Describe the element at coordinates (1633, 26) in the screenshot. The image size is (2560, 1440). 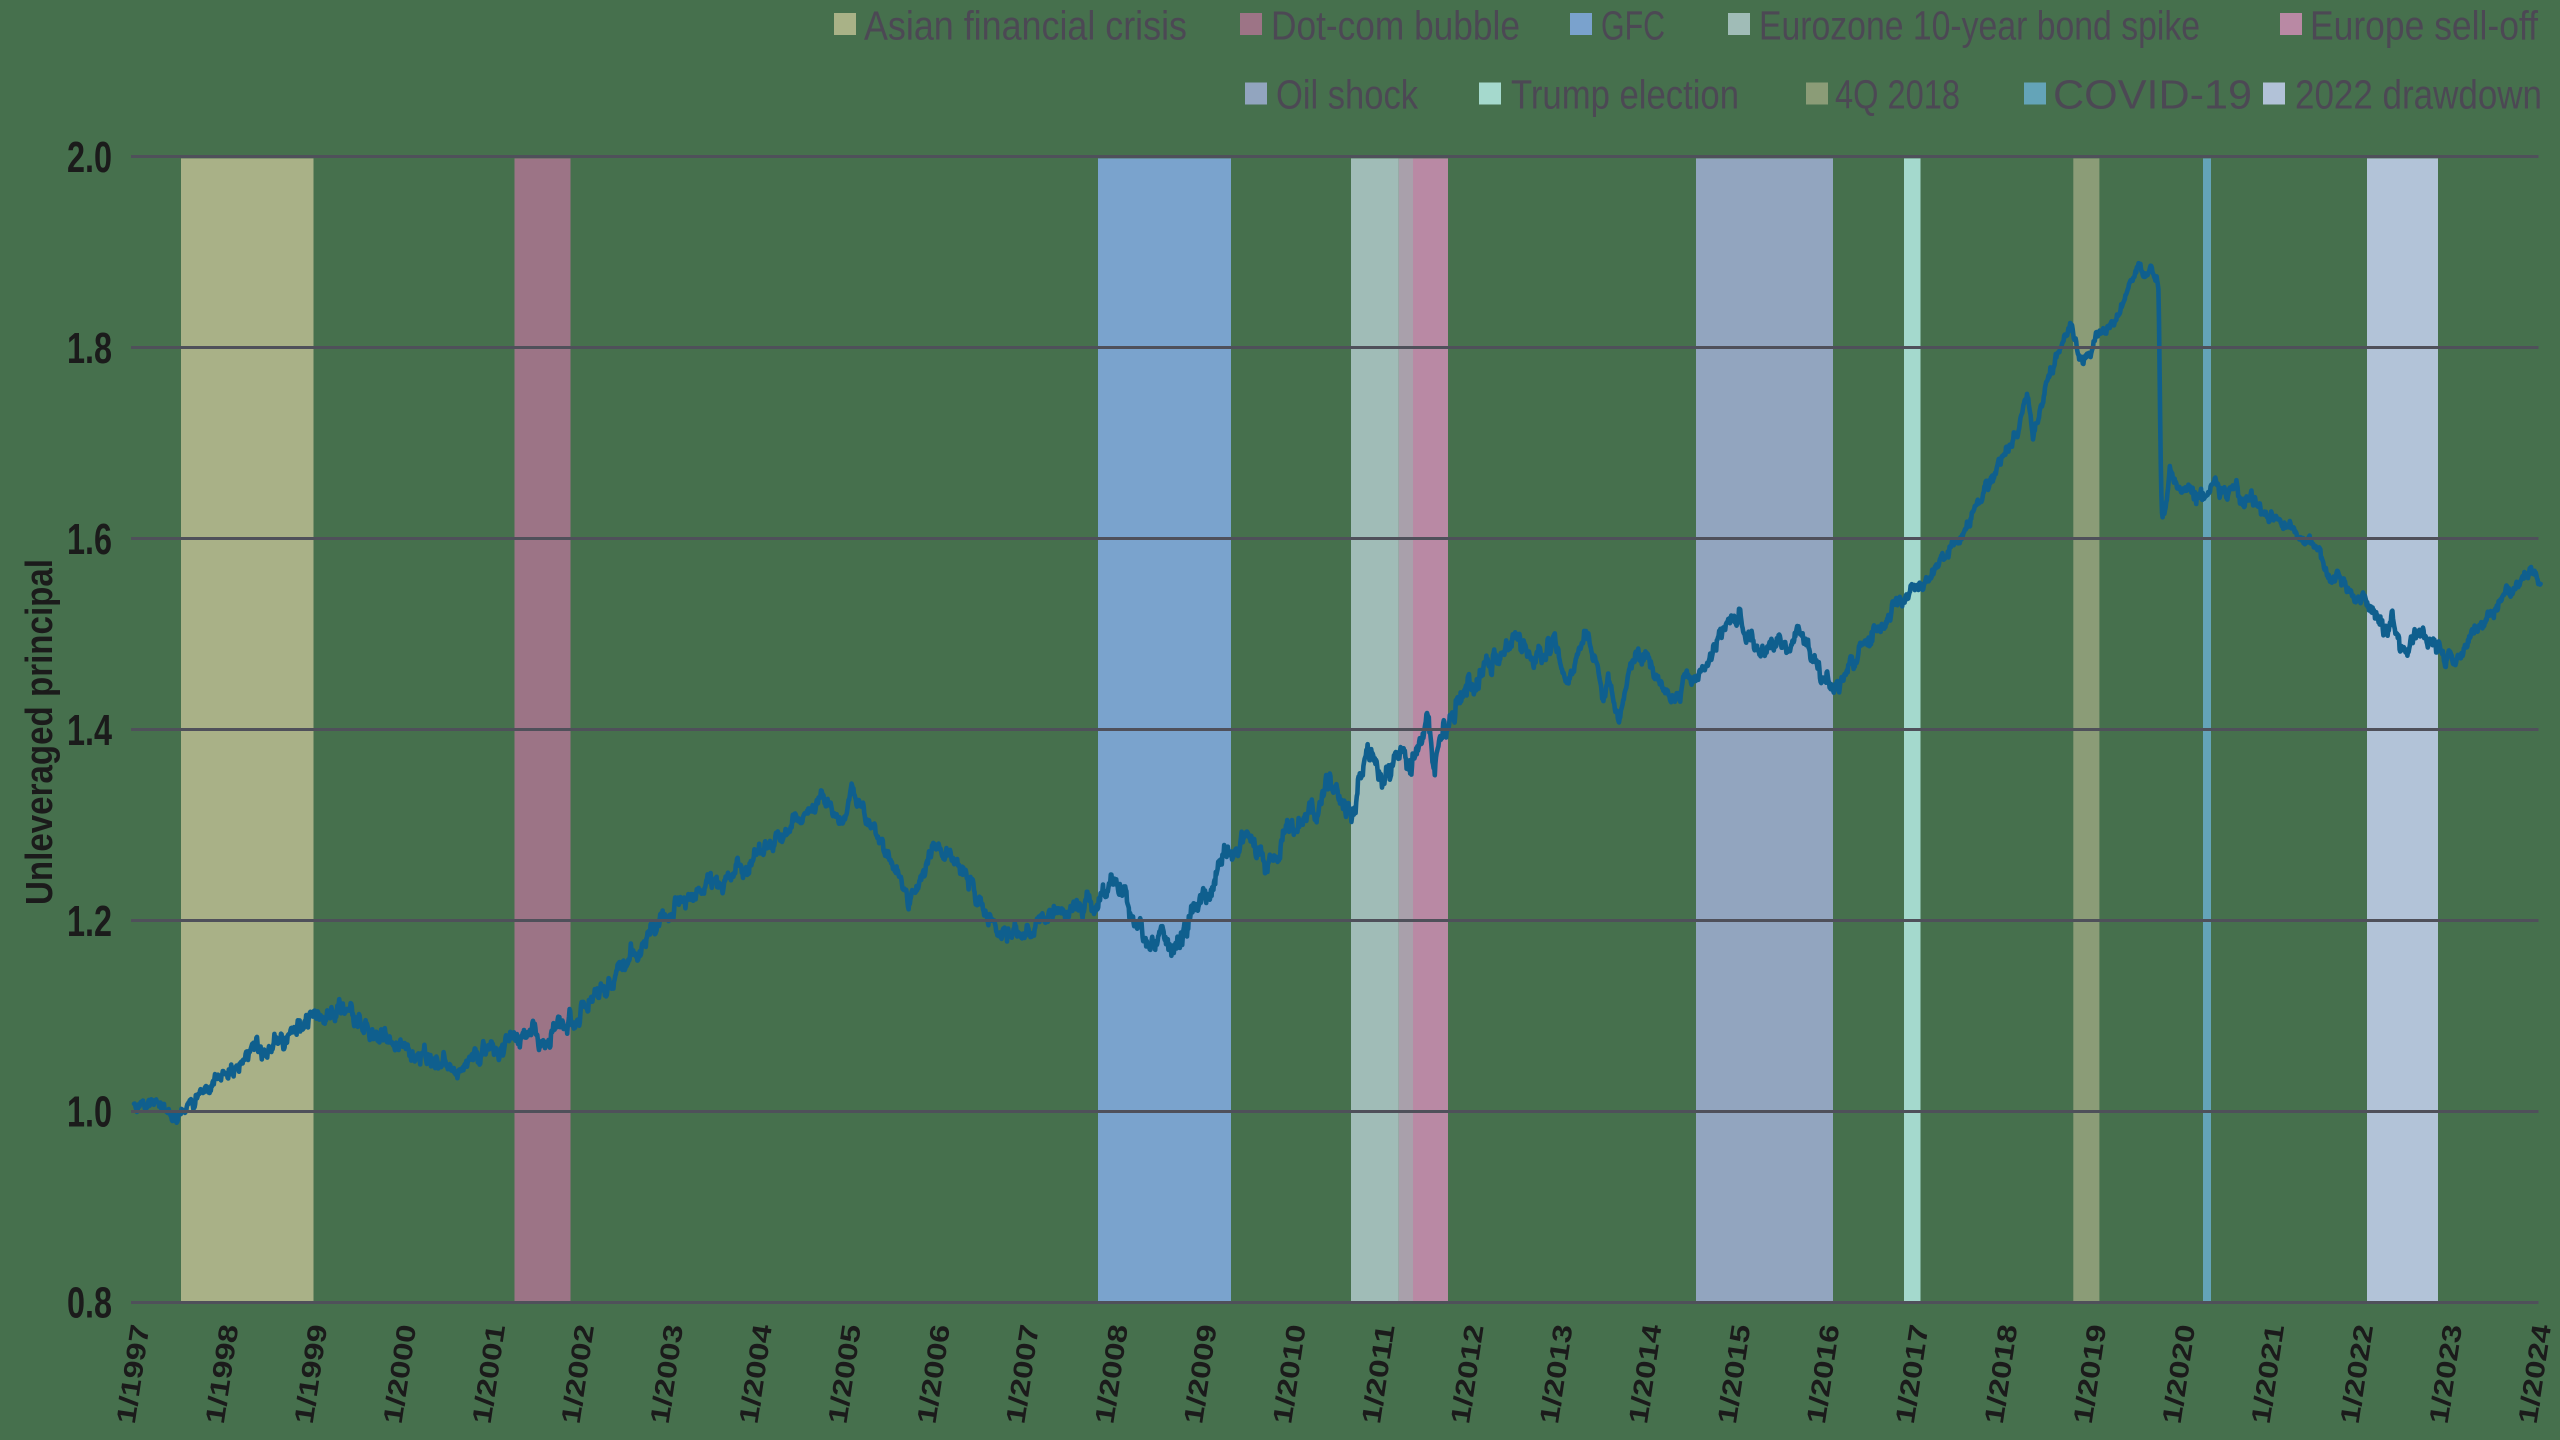
I see `svg-text: GFC` at that location.